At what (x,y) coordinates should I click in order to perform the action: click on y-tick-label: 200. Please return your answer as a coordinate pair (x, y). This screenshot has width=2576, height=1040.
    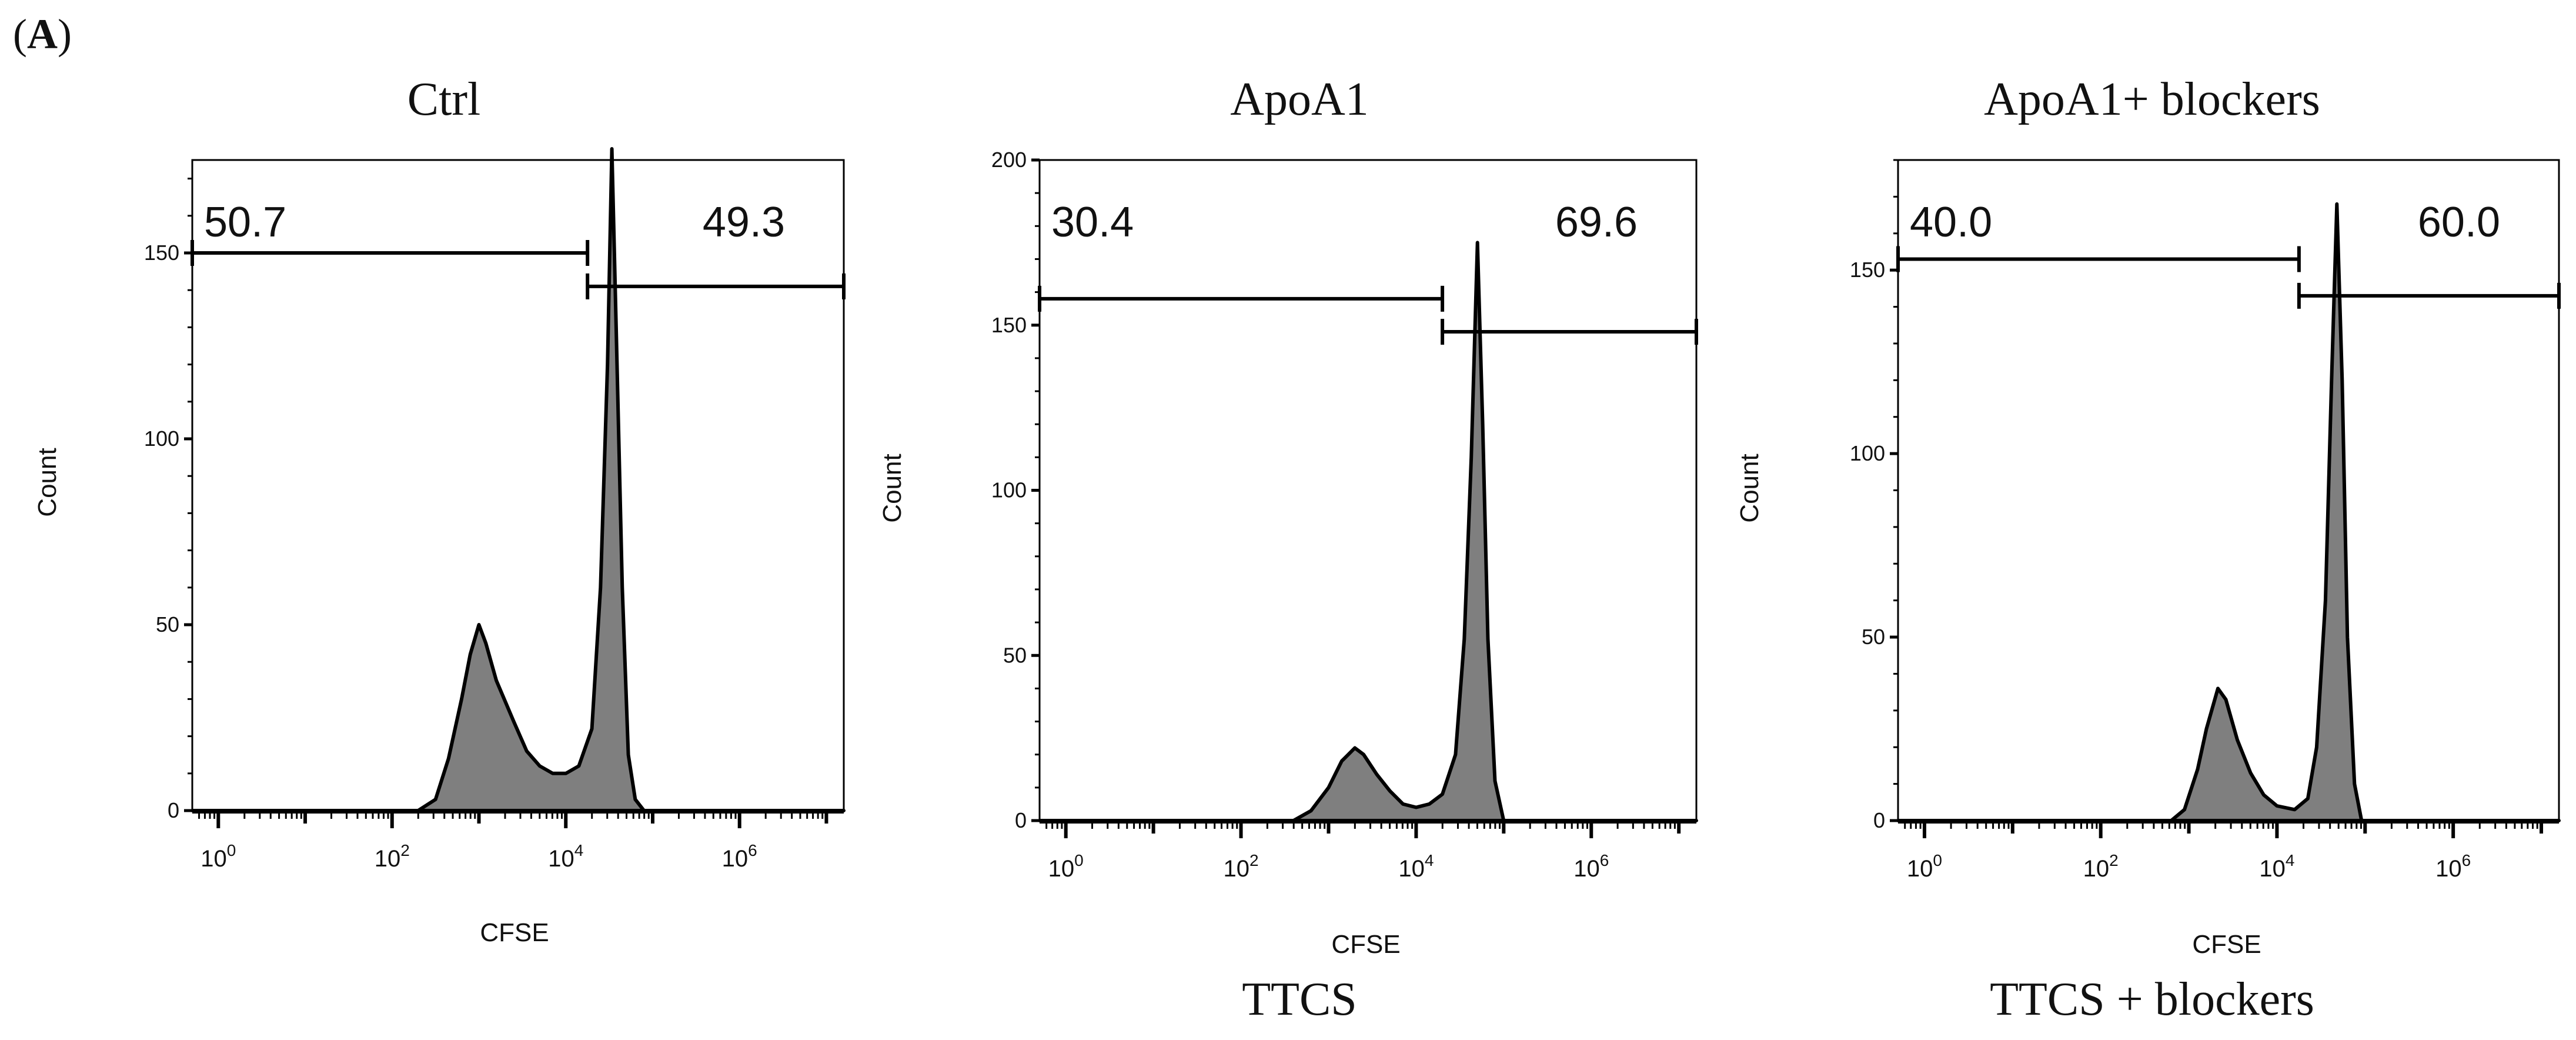
    Looking at the image, I should click on (1009, 160).